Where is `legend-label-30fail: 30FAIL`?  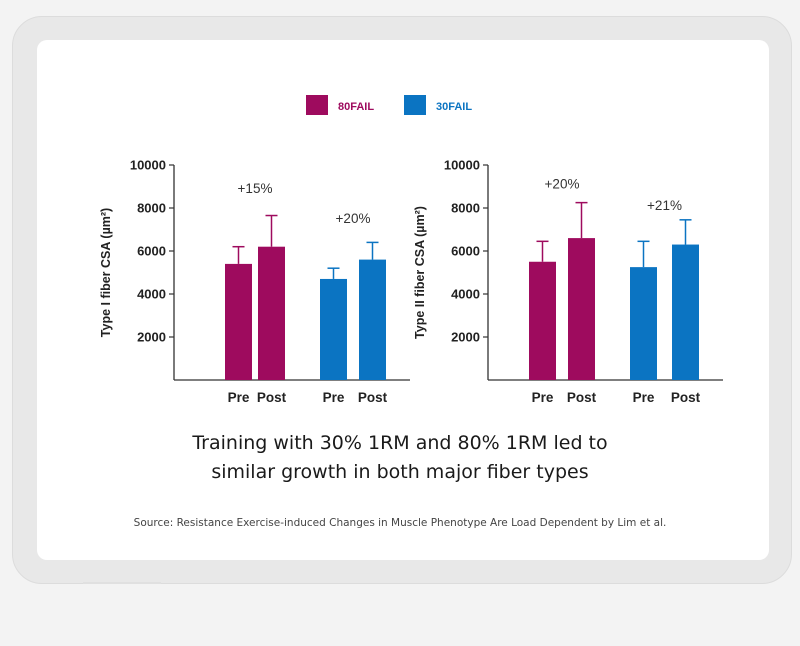
legend-label-30fail: 30FAIL is located at coordinates (454, 107).